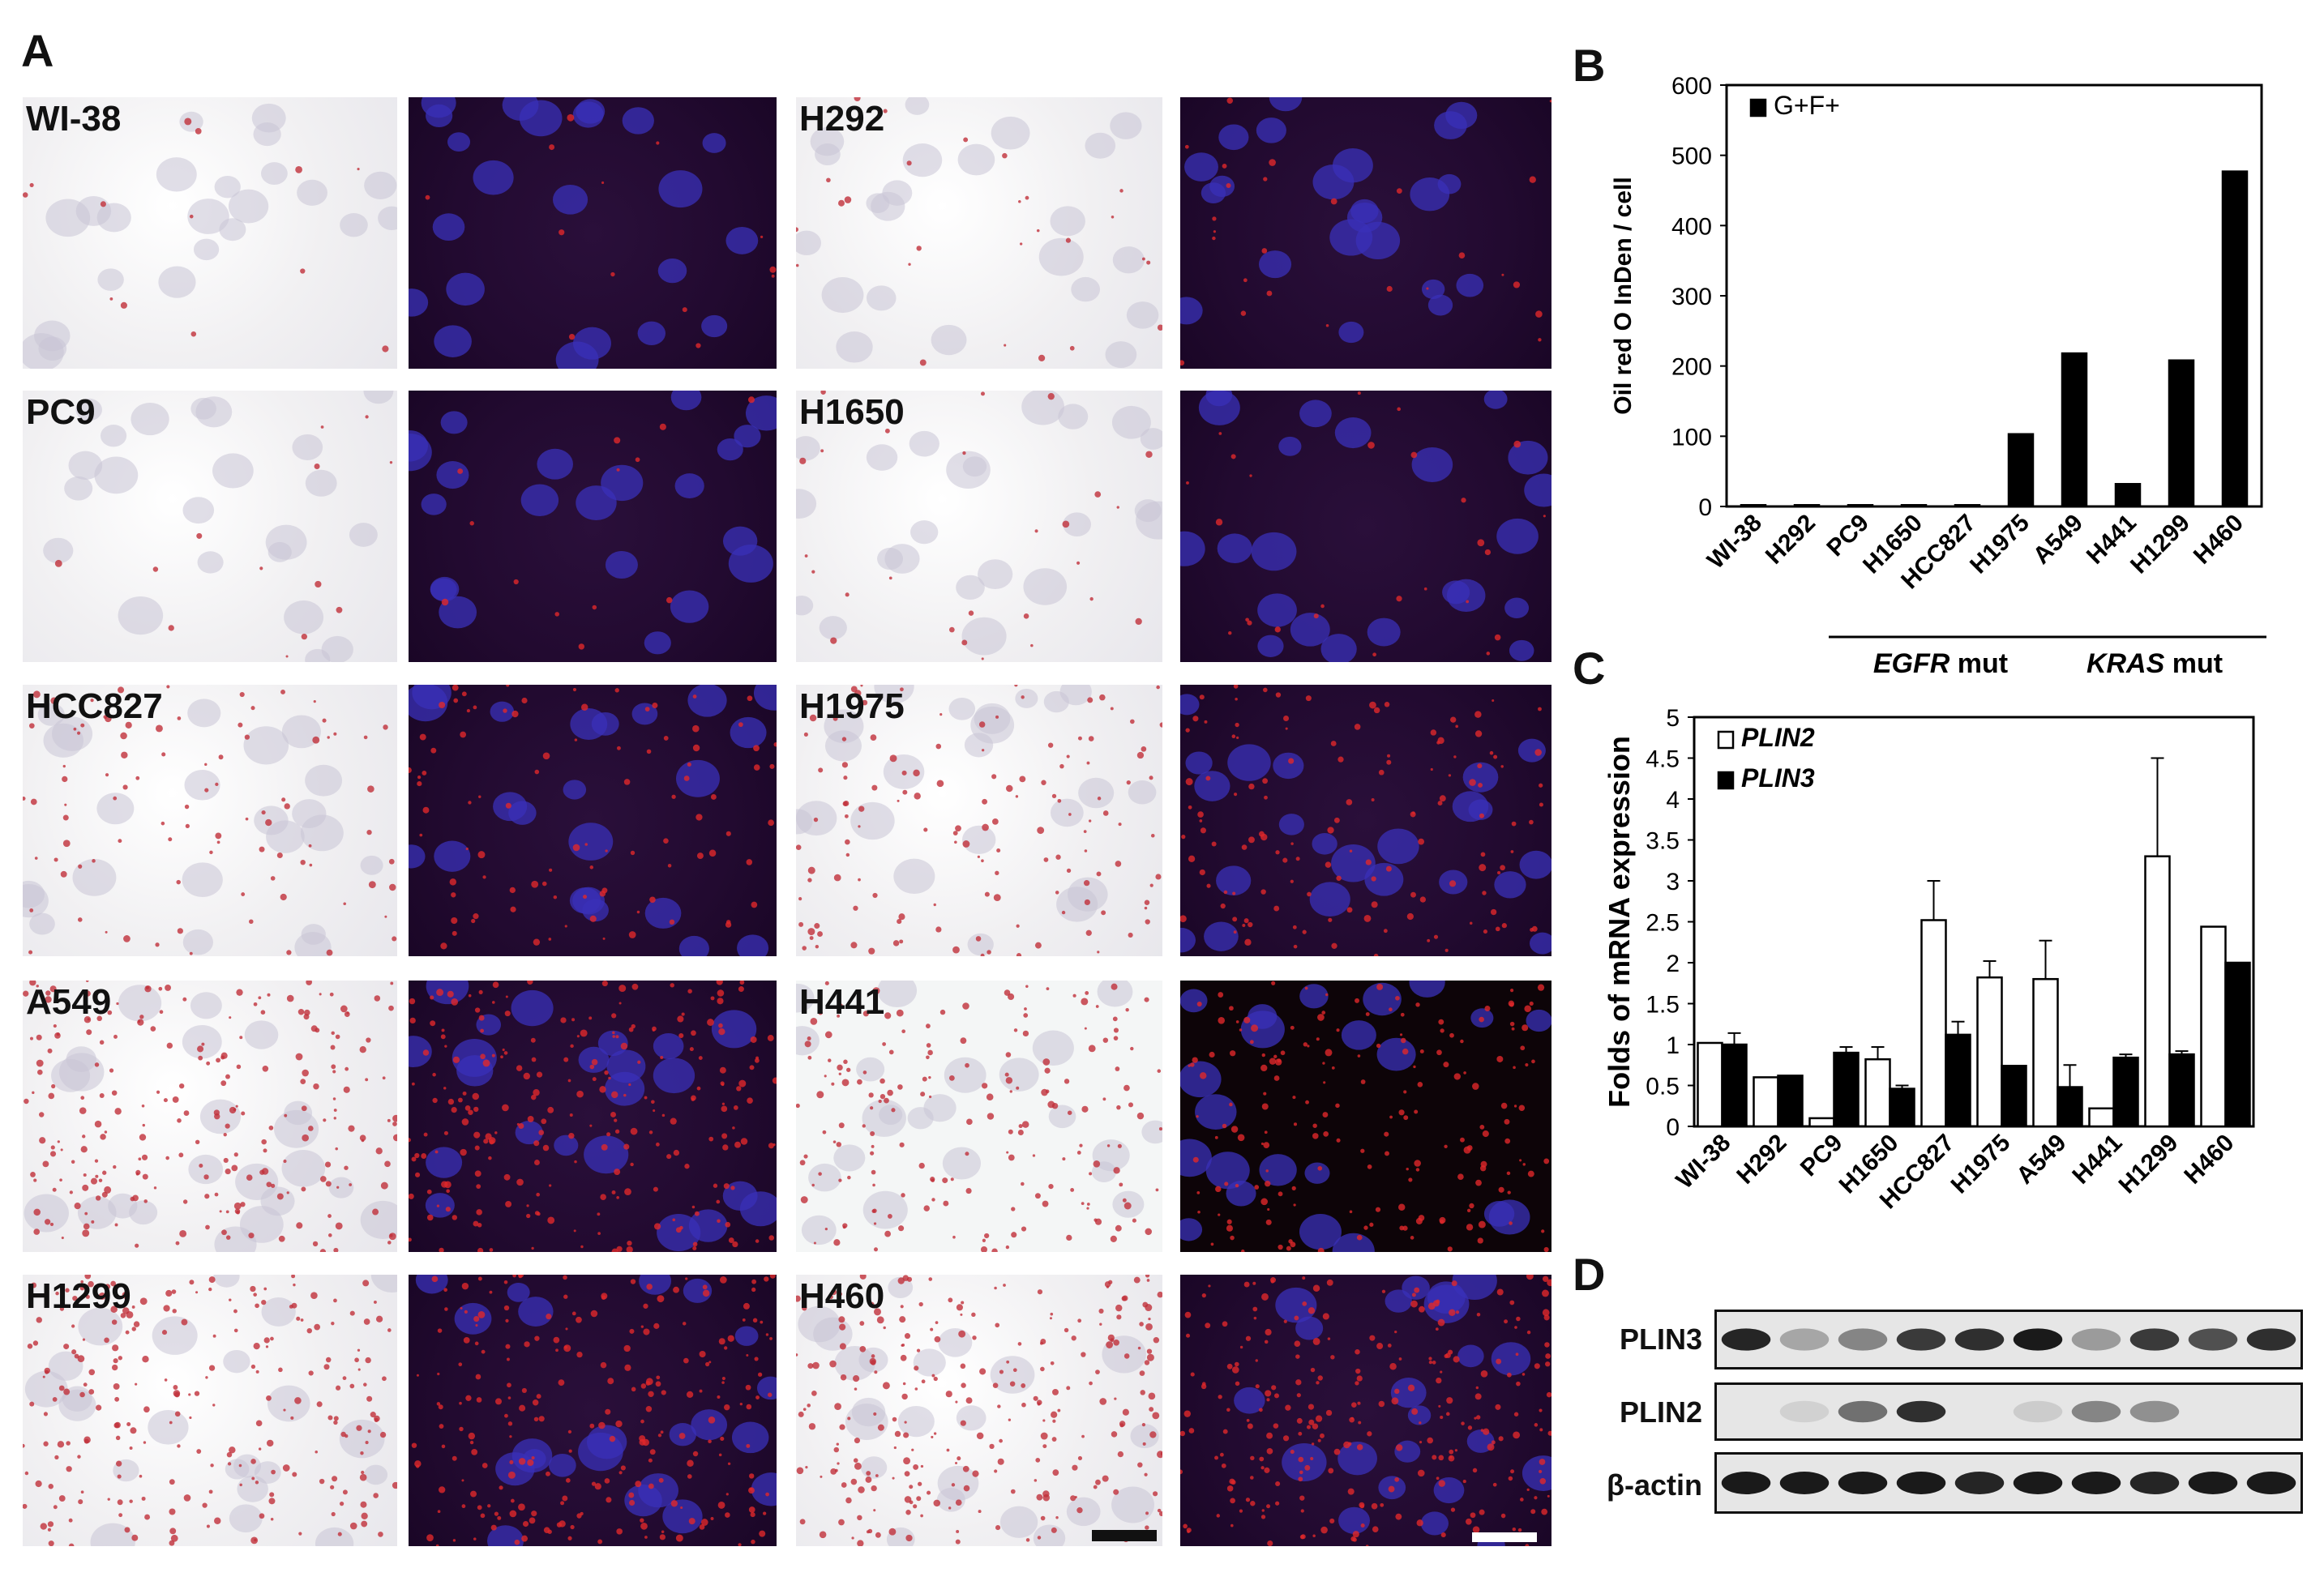 The height and width of the screenshot is (1581, 2324). What do you see at coordinates (1778, 778) in the screenshot?
I see `legend-label: PLIN3` at bounding box center [1778, 778].